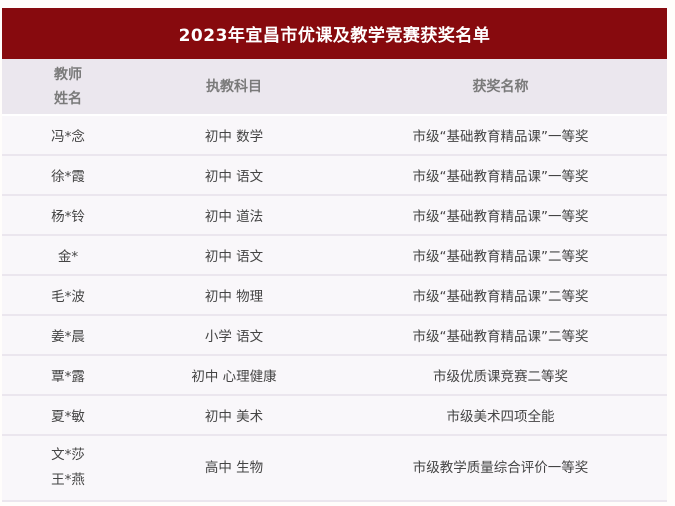 This screenshot has width=675, height=506. I want to click on cell-subject: 高中 生物, so click(234, 468).